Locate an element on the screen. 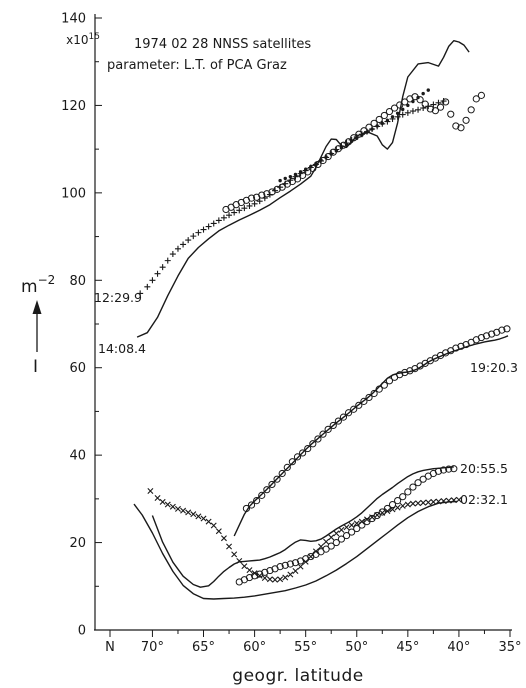  y-axis-unit: m−2 is located at coordinates (38, 285).